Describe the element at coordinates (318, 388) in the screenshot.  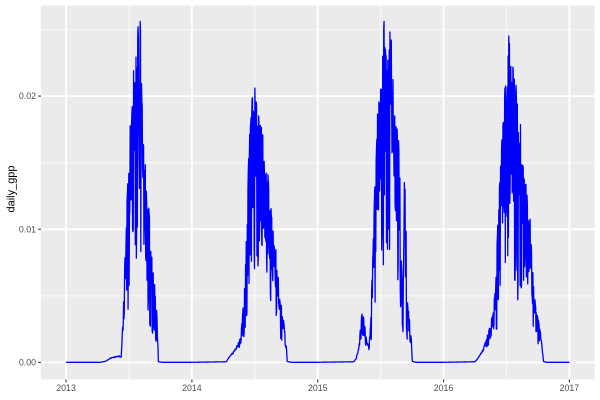
I see `svg-text: 2015` at that location.